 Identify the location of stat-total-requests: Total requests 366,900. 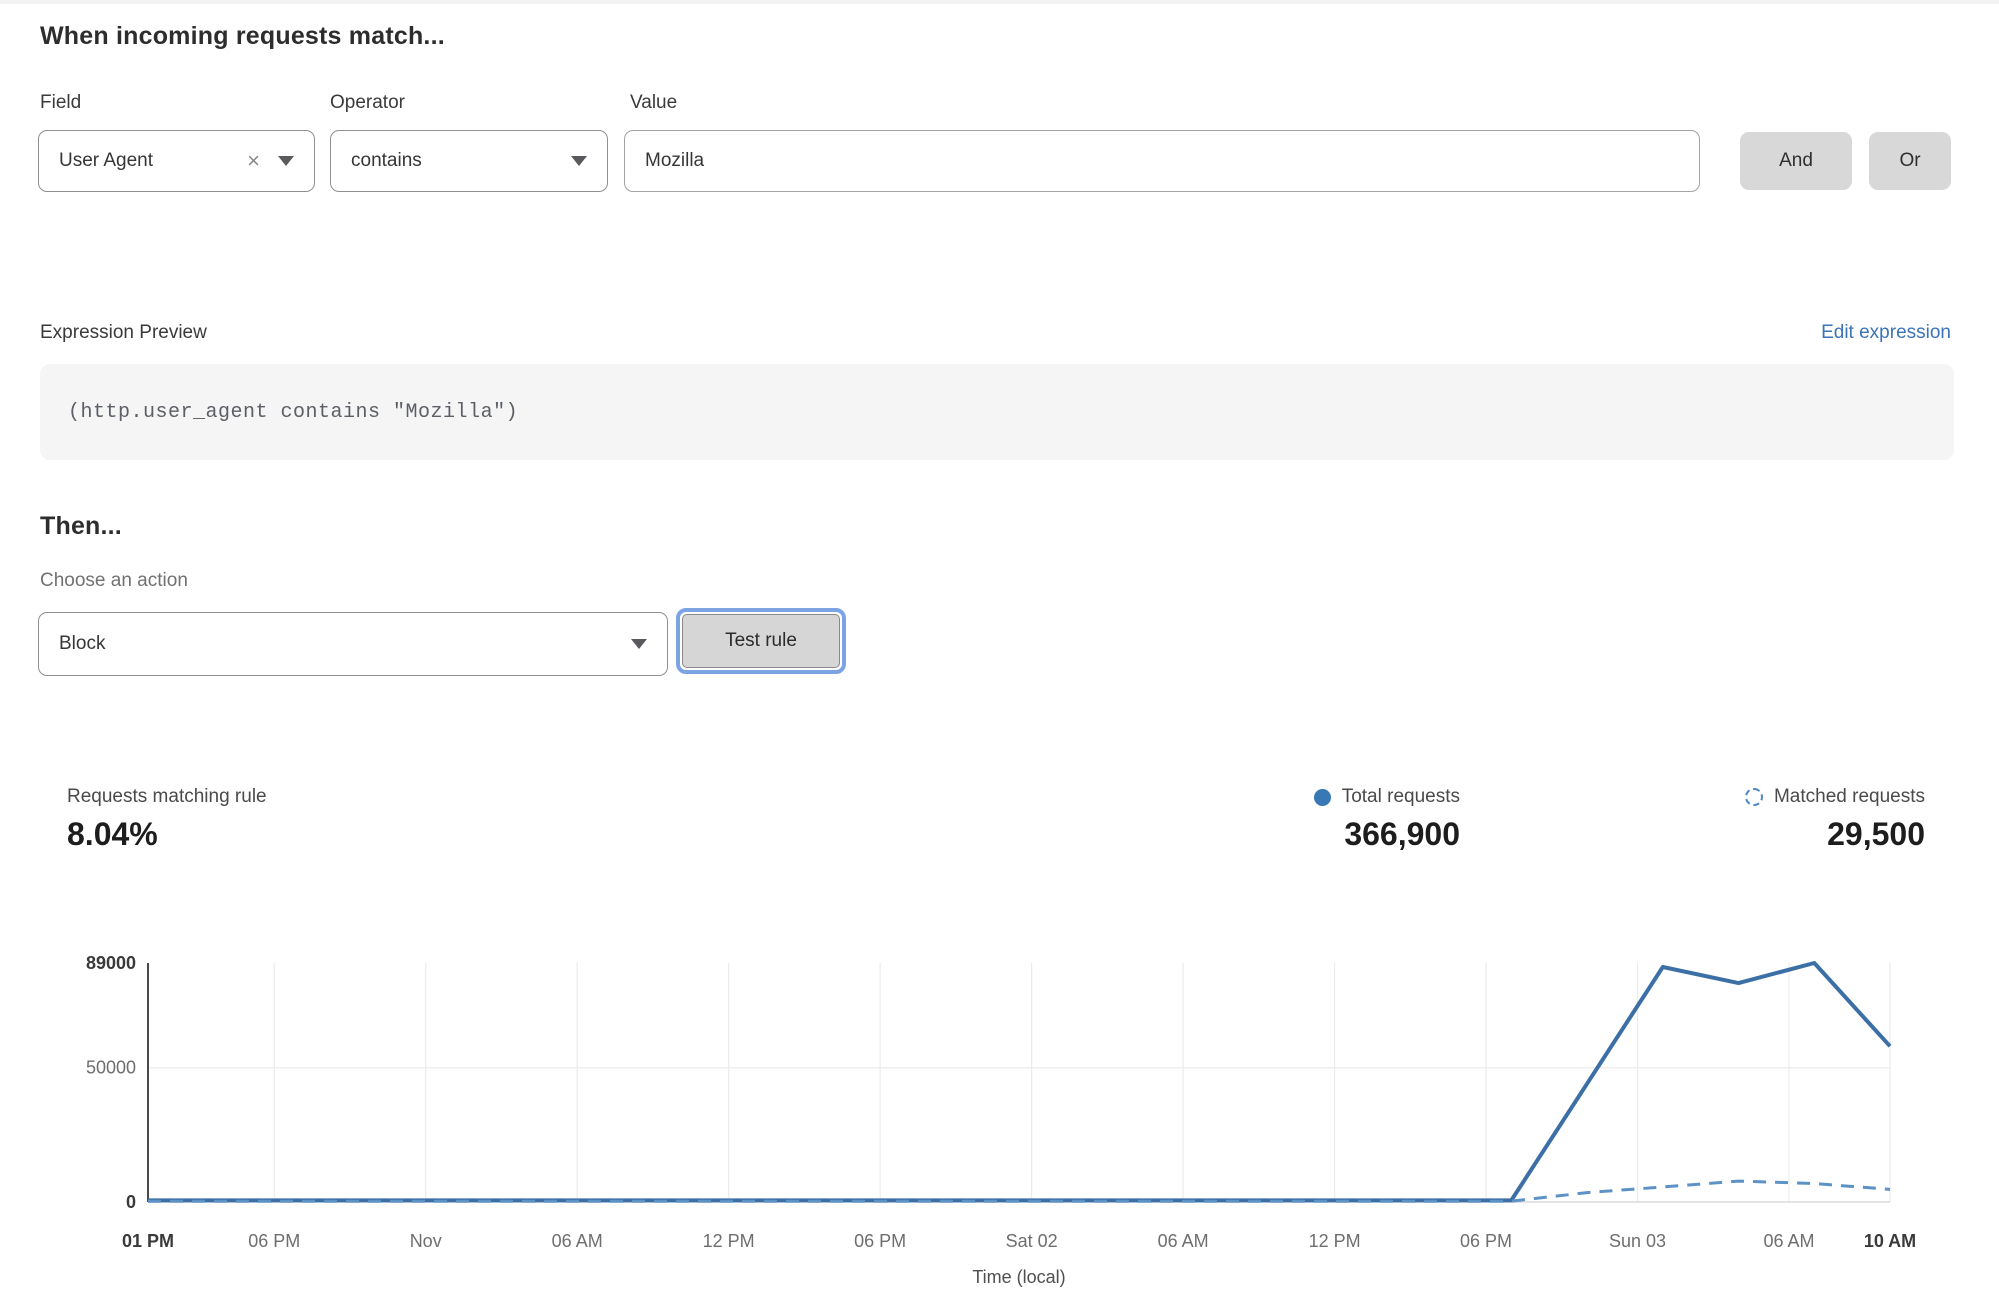
(1386, 819).